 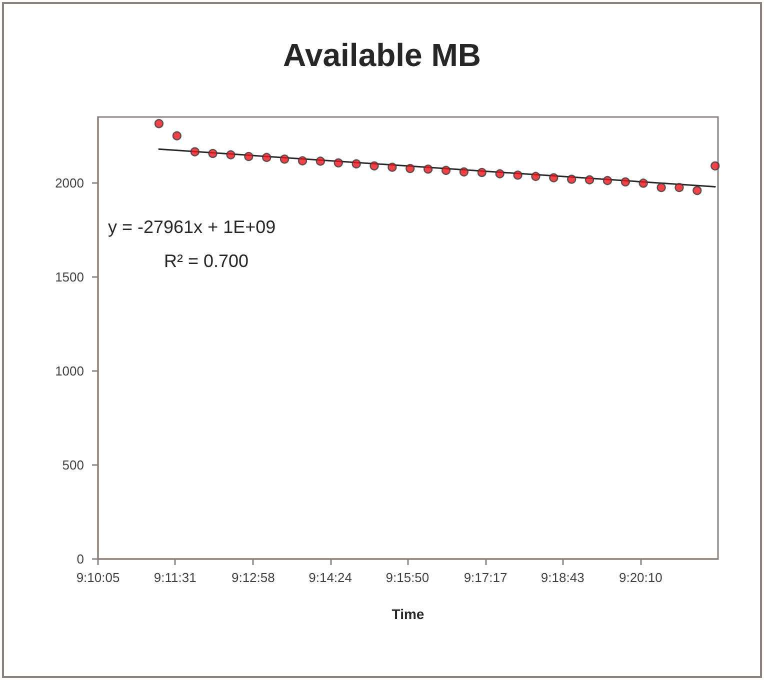 What do you see at coordinates (330, 577) in the screenshot?
I see `x-tick-label: 9:14:24` at bounding box center [330, 577].